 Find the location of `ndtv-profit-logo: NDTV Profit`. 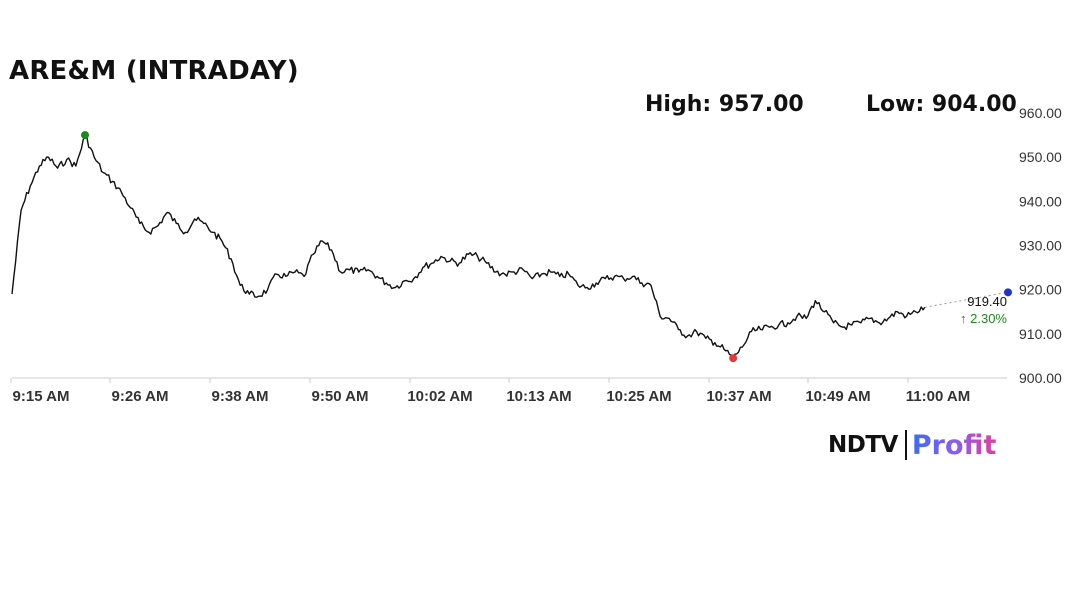

ndtv-profit-logo: NDTV Profit is located at coordinates (912, 445).